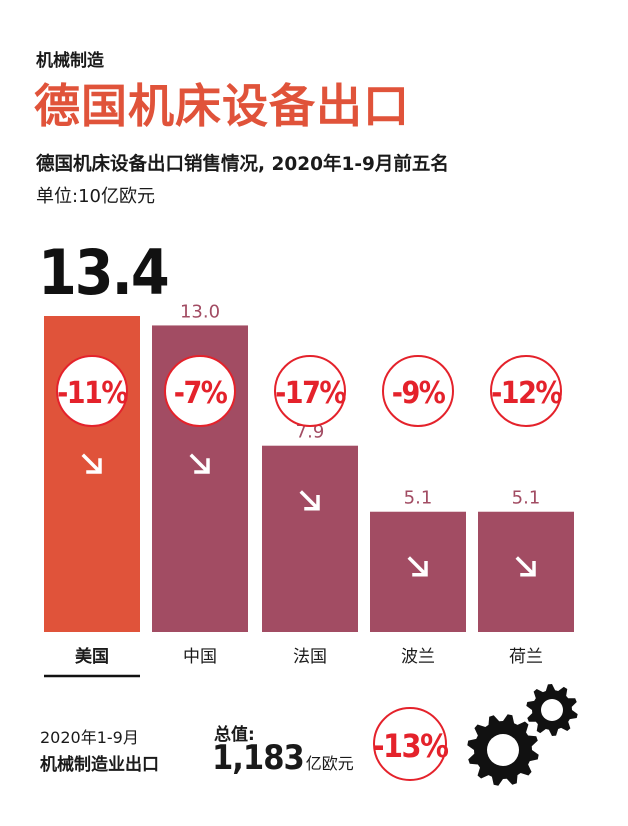 This screenshot has width=628, height=826. I want to click on summary-change-label: -13%, so click(411, 746).